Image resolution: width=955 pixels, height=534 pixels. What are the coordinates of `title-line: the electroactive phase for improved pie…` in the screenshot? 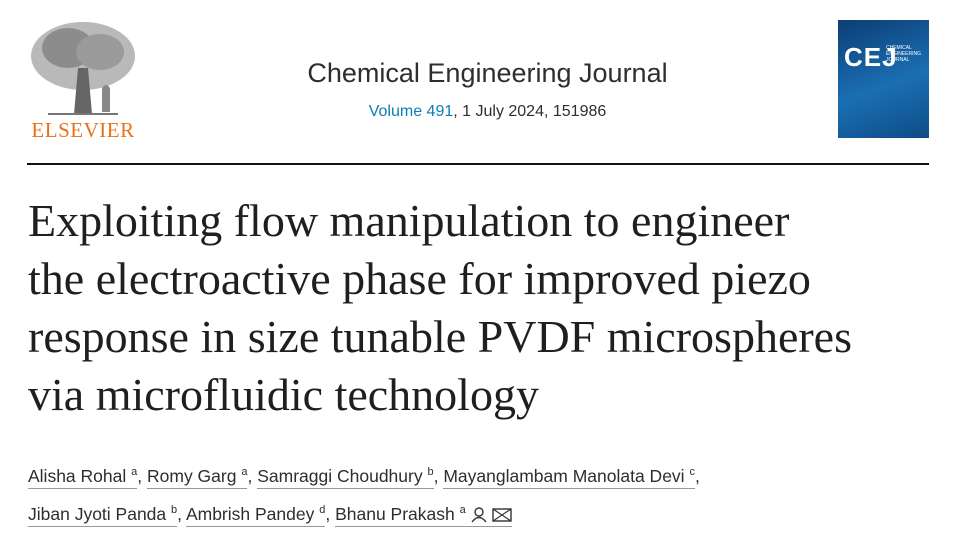 It's located at (419, 278).